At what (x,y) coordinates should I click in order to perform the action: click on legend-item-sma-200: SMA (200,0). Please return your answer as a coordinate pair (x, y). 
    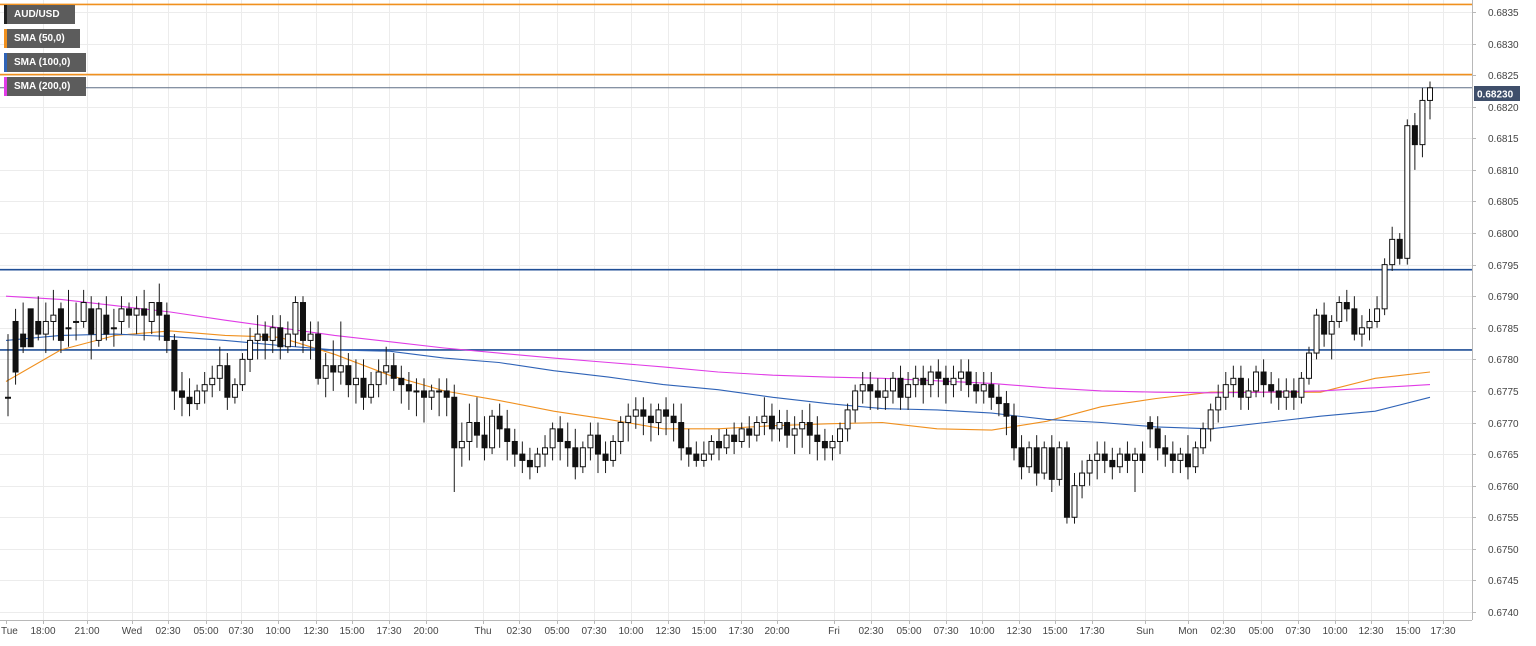
    Looking at the image, I should click on (45, 86).